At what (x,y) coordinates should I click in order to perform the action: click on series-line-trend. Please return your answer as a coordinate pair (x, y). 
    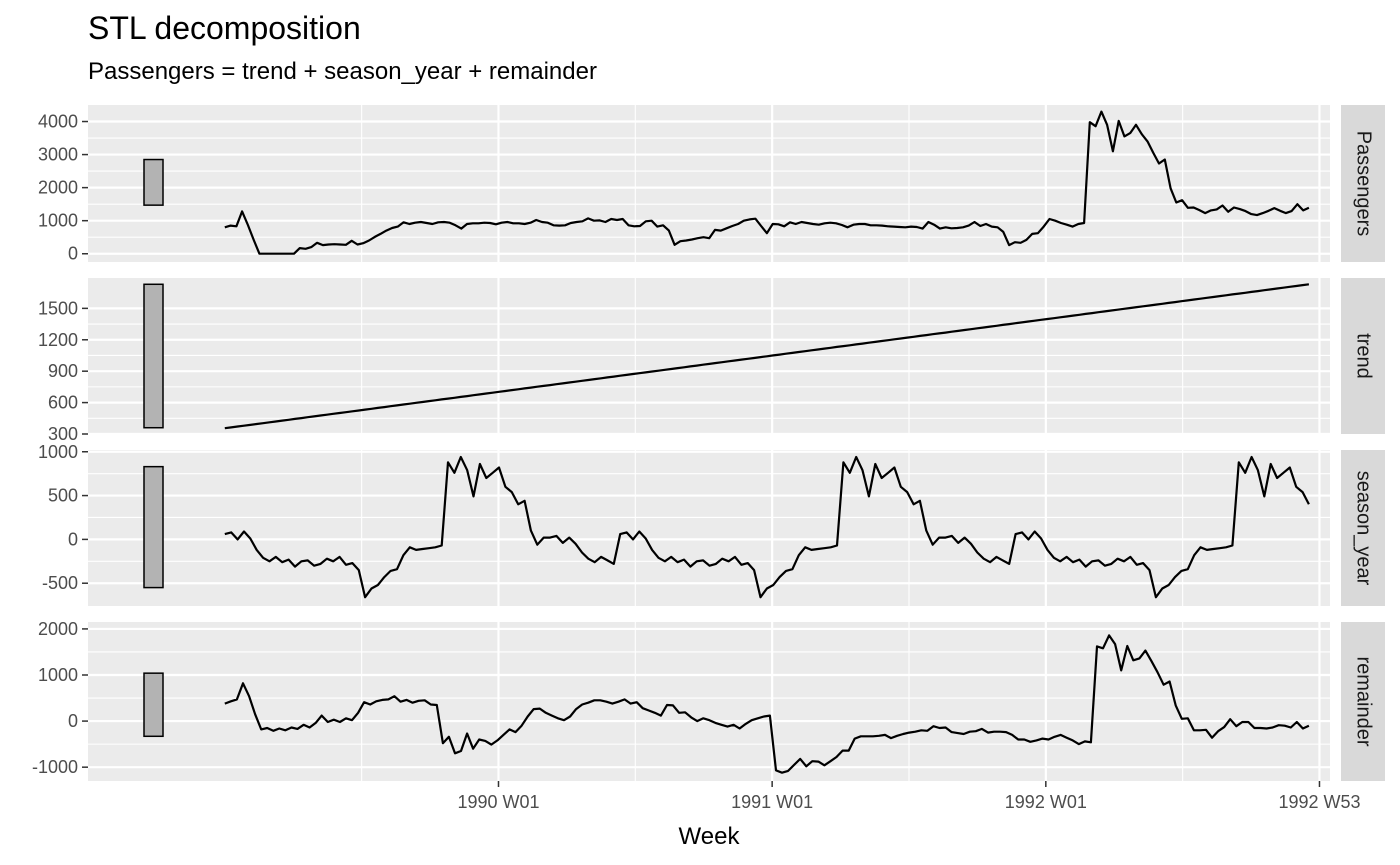
    Looking at the image, I should click on (767, 356).